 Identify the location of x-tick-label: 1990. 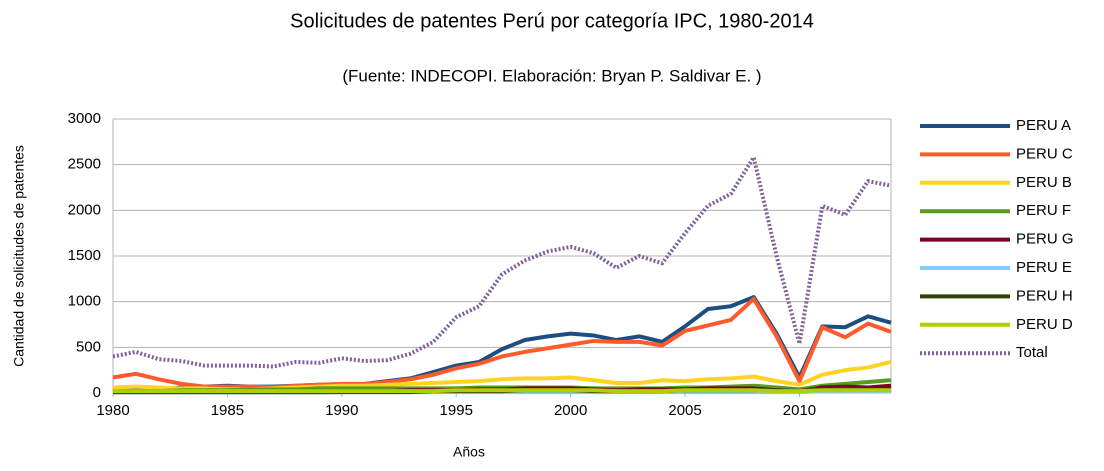
(341, 410).